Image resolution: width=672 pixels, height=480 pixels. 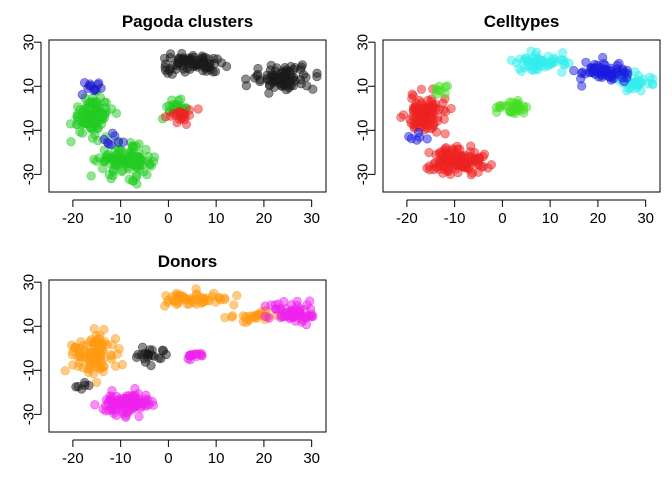 What do you see at coordinates (121, 218) in the screenshot?
I see `x-tick-label: -10` at bounding box center [121, 218].